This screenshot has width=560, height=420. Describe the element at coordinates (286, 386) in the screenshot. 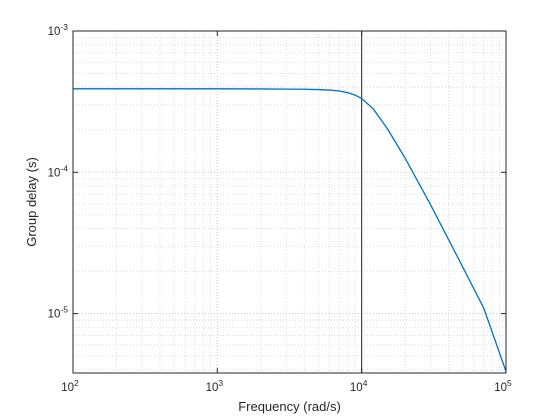

I see `x-tick-labels: 10² 10³ 10⁴ 10⁵` at that location.